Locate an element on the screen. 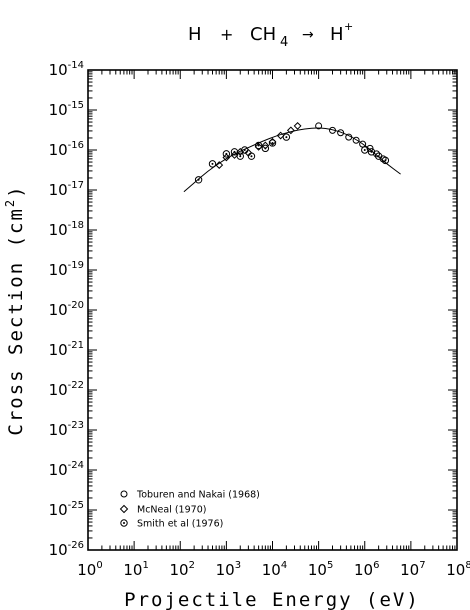 This screenshot has width=470, height=610. title-rhs-superscript: + is located at coordinates (348, 26).